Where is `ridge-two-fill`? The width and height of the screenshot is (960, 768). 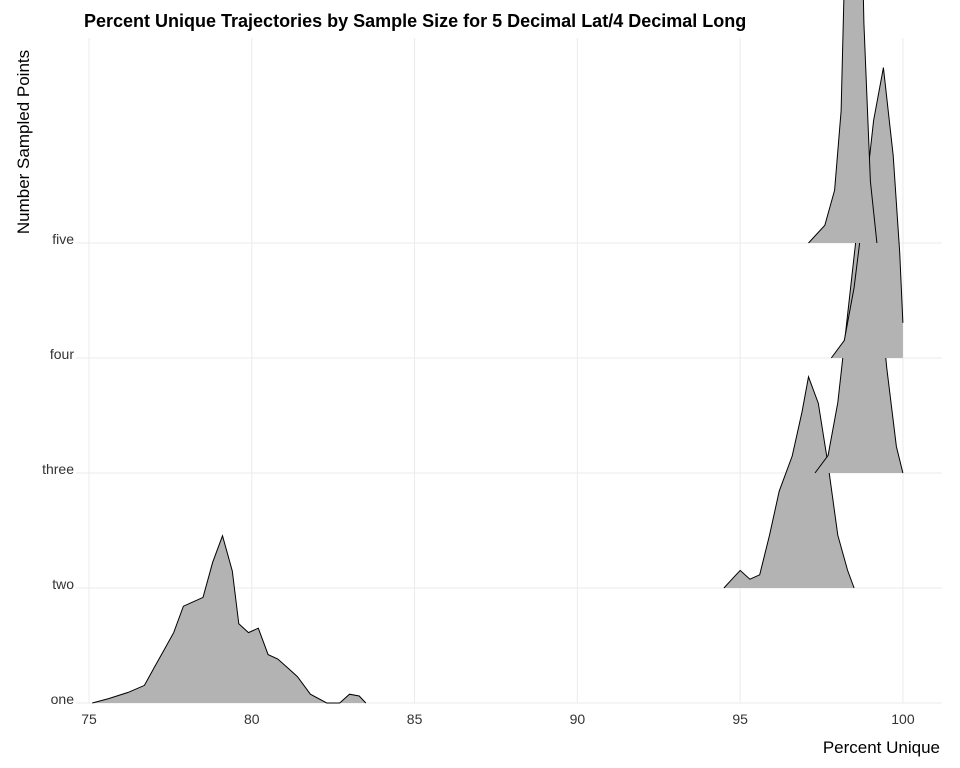 ridge-two-fill is located at coordinates (789, 482).